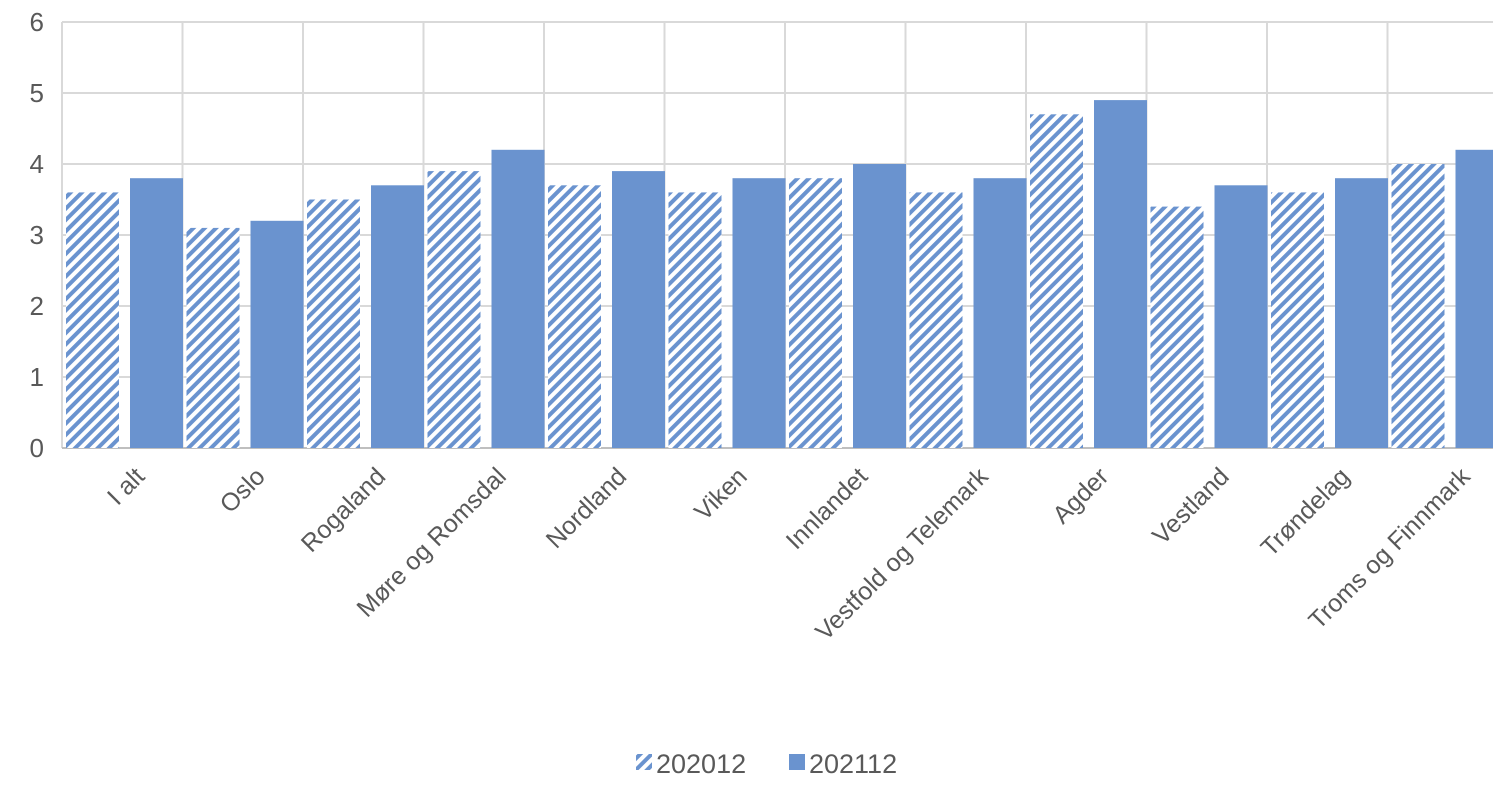 Image resolution: width=1493 pixels, height=788 pixels. I want to click on x-category-label: Vestland, so click(1191, 506).